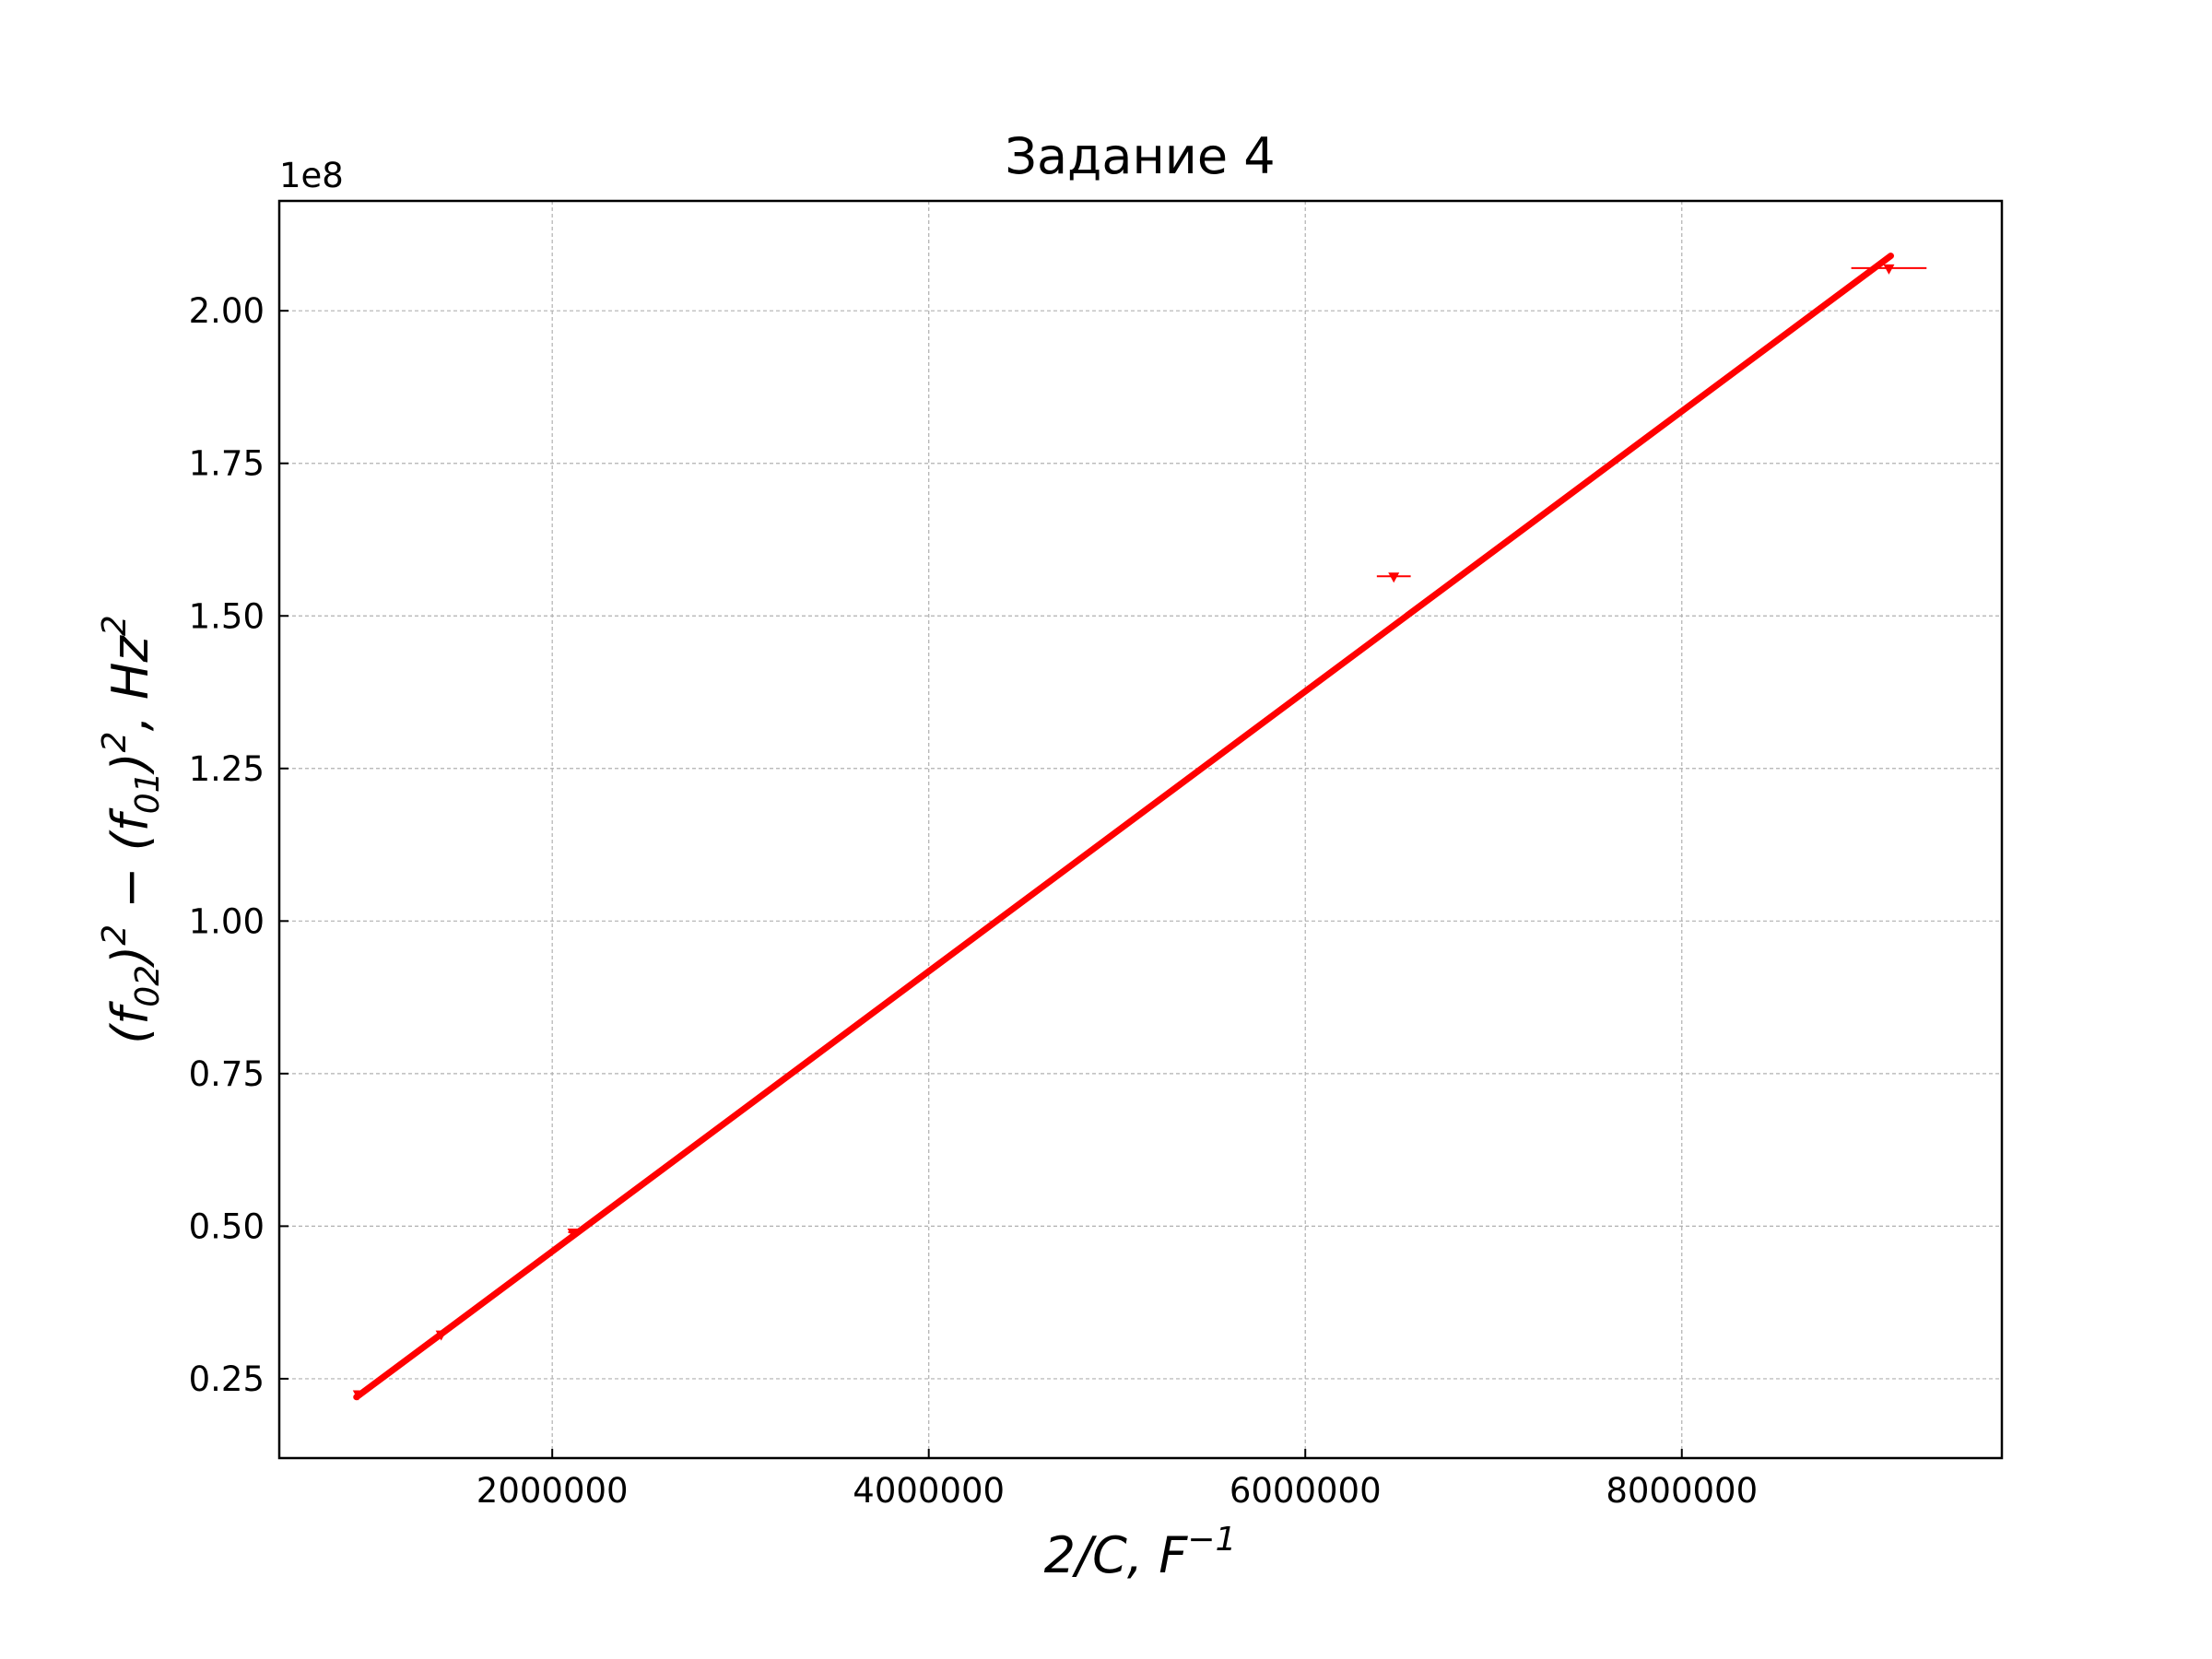 The image size is (2212, 1659). Describe the element at coordinates (1117, 1480) in the screenshot. I see `x-ticks: 2000000 4000000 6000000 8000000` at that location.